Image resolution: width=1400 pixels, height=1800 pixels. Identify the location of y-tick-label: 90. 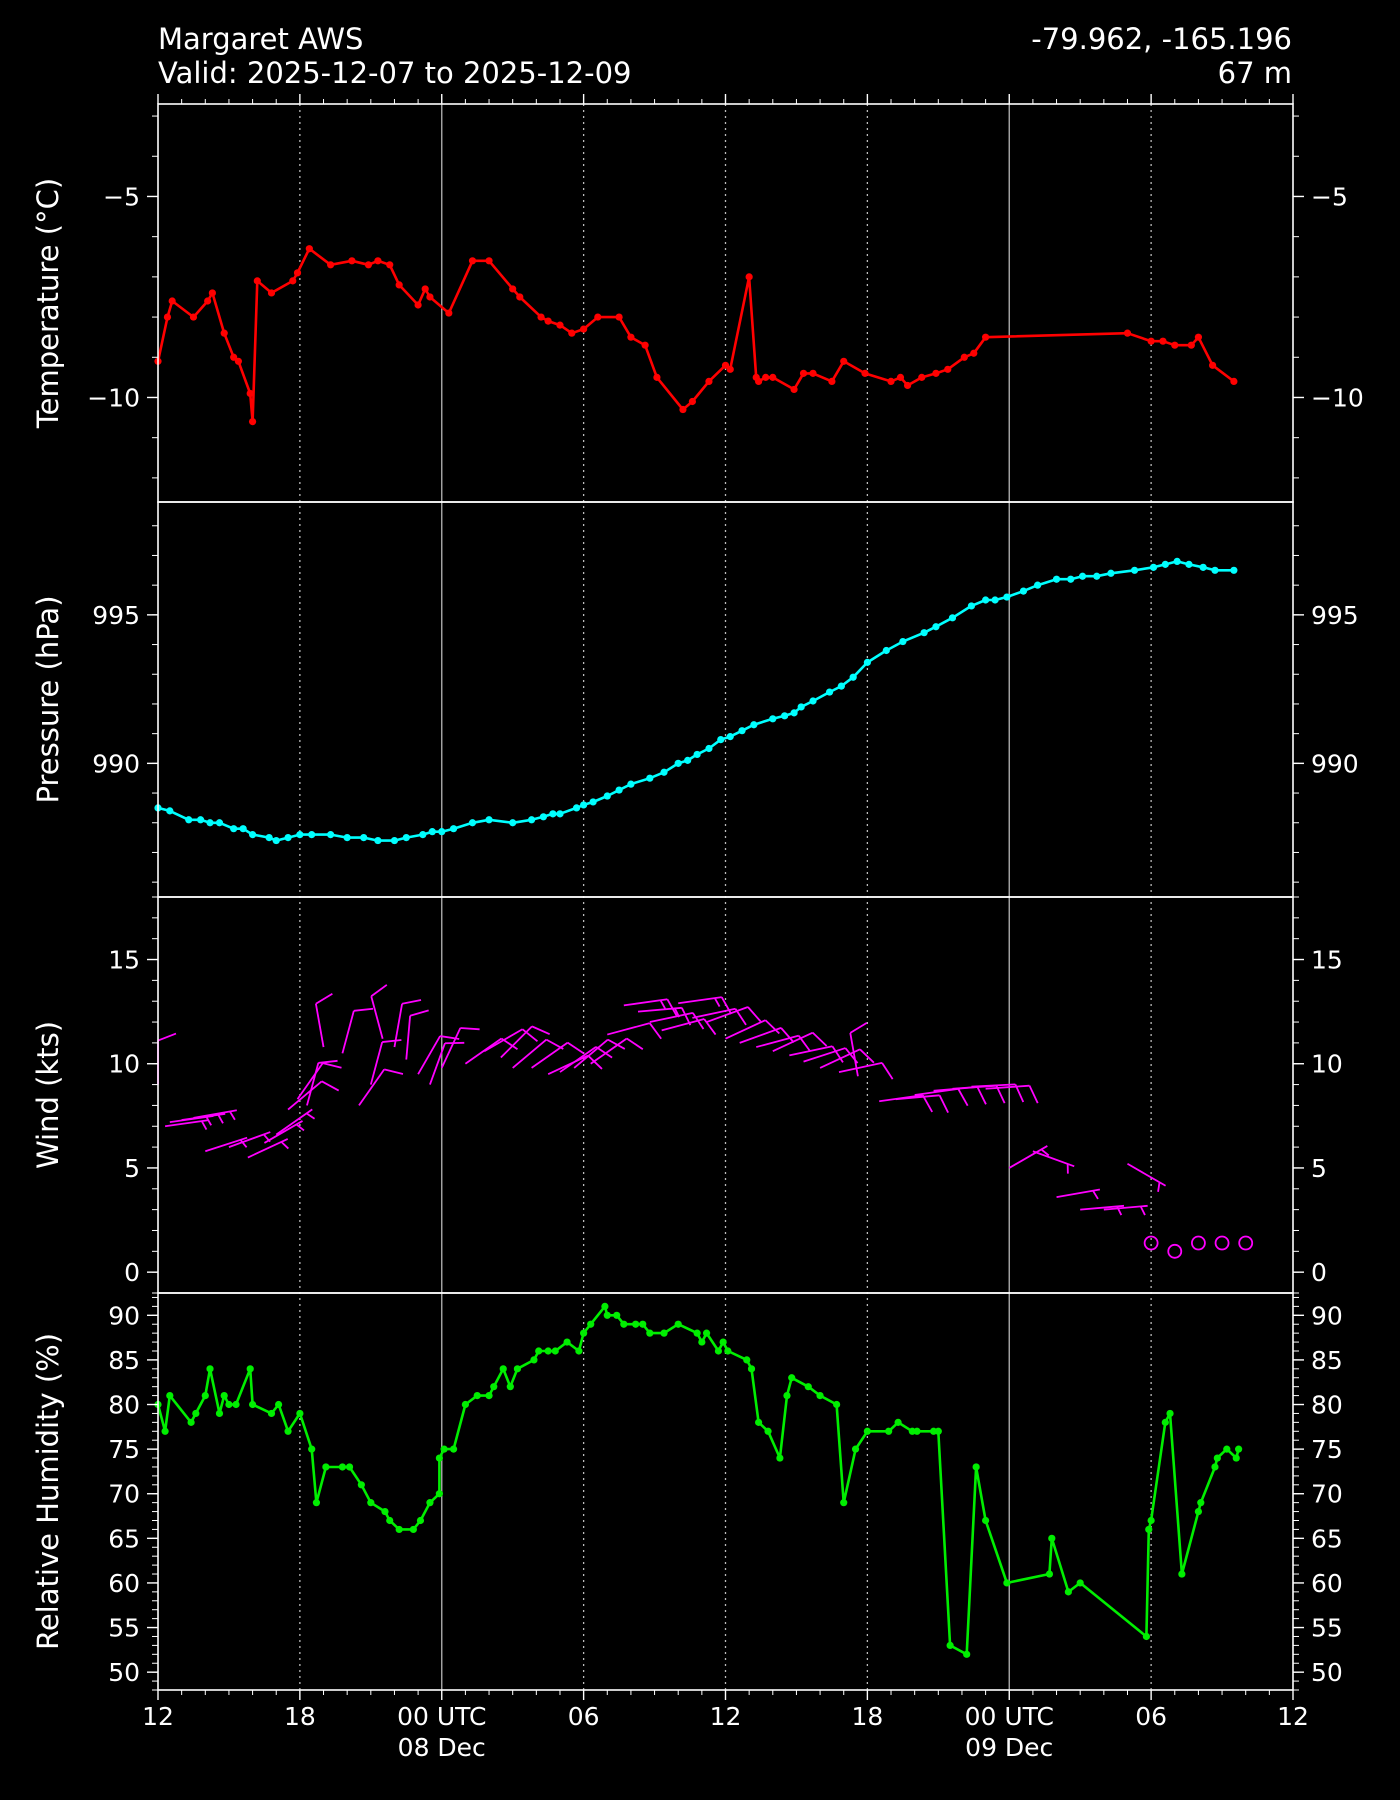
(124, 1315).